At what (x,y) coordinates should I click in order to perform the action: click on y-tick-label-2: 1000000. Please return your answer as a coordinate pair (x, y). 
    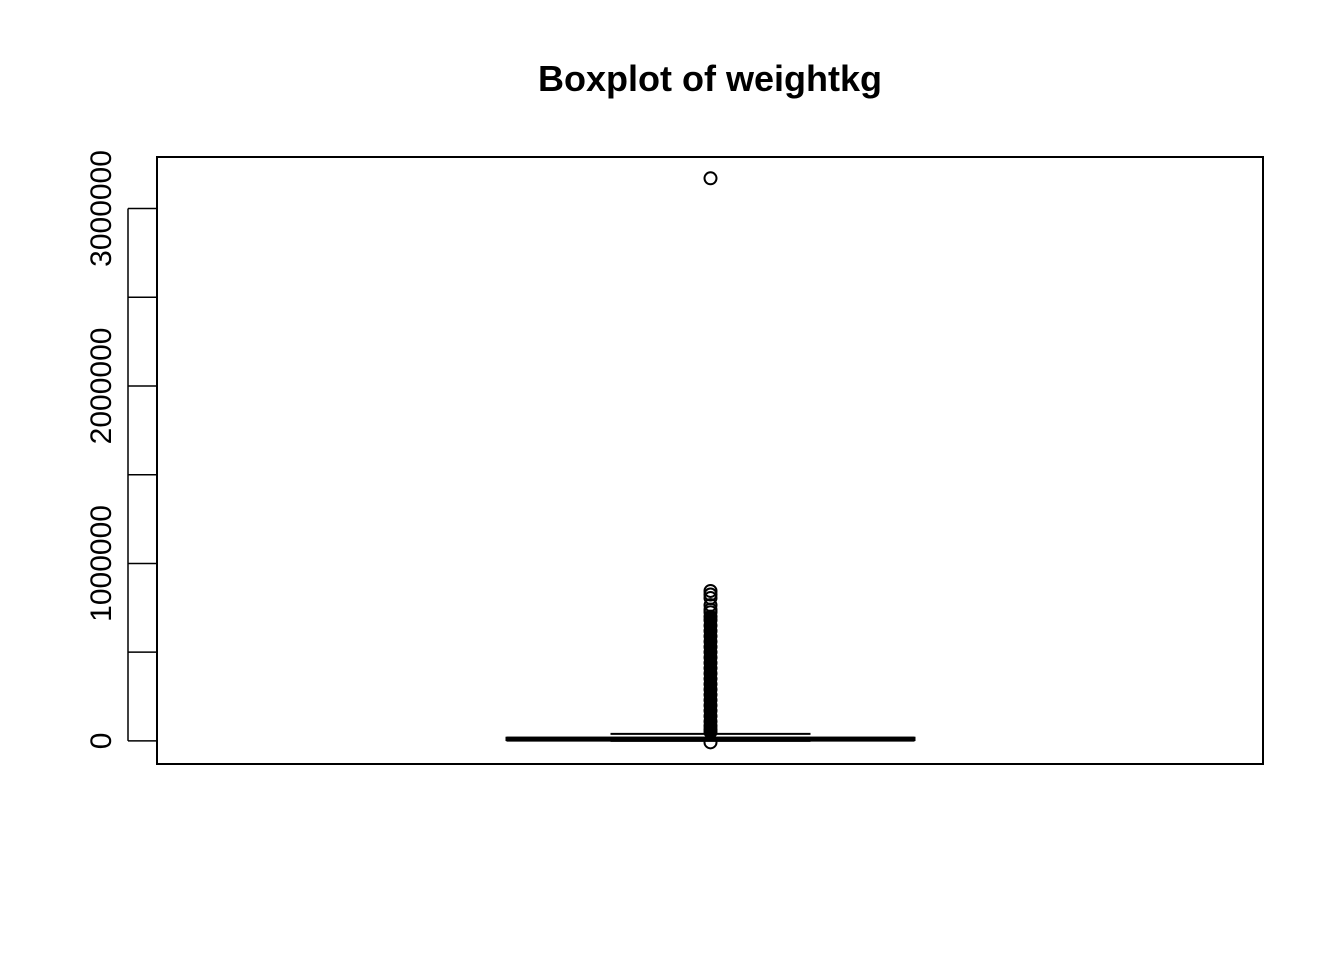
    Looking at the image, I should click on (101, 563).